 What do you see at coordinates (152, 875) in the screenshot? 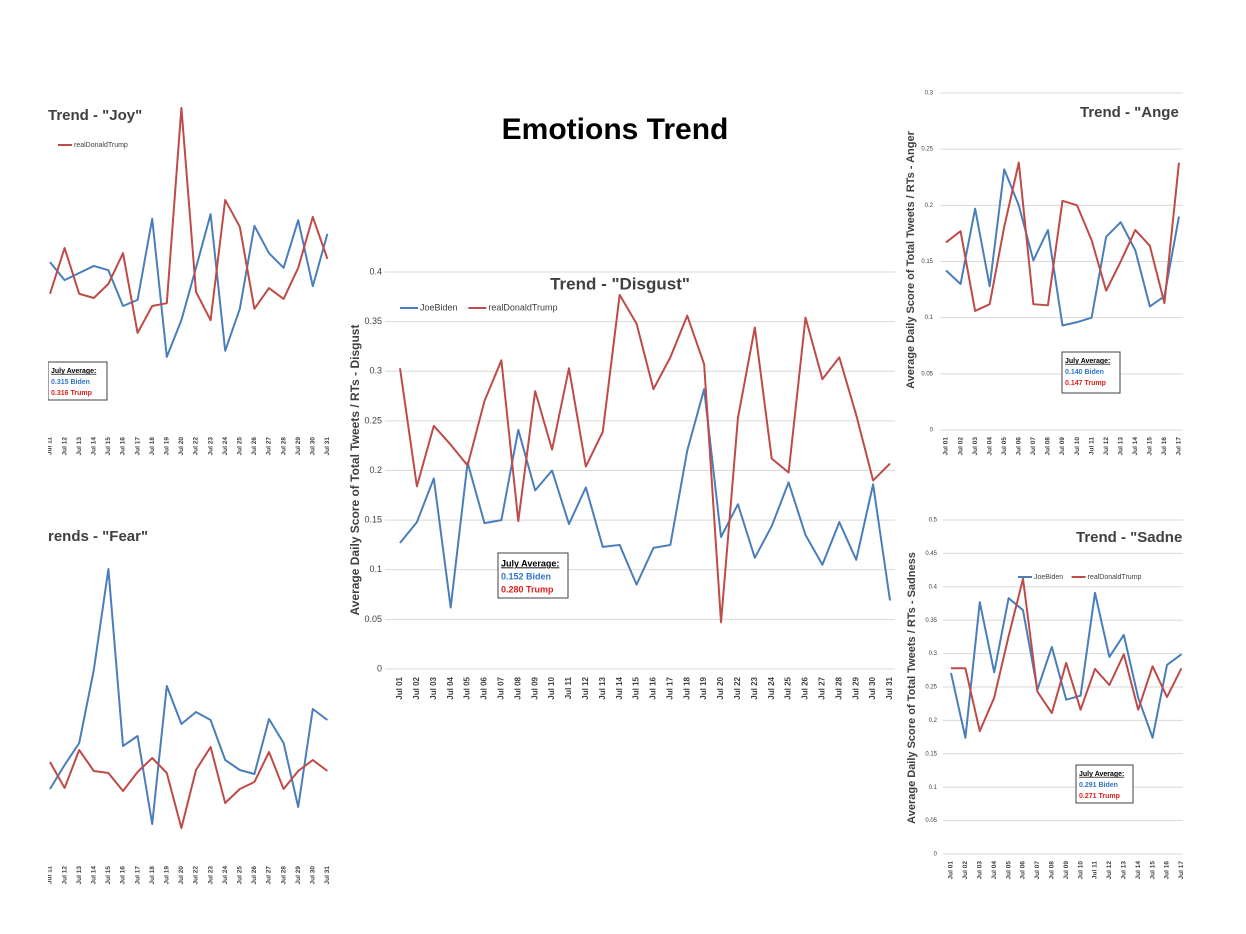
I see `x-tick-label: Jul 18` at bounding box center [152, 875].